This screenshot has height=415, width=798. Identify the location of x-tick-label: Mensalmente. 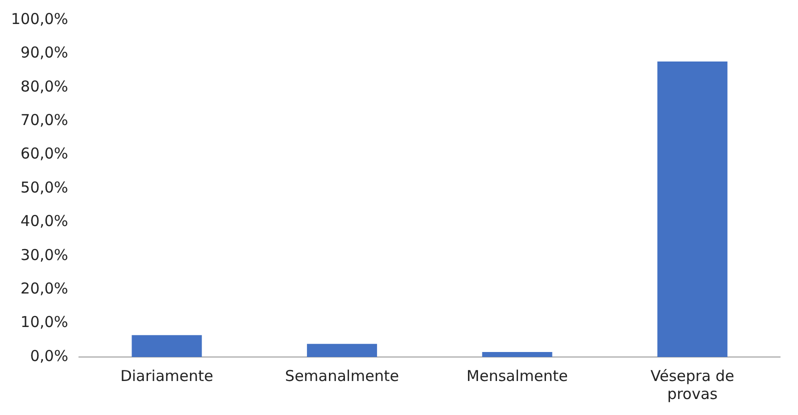
(517, 375).